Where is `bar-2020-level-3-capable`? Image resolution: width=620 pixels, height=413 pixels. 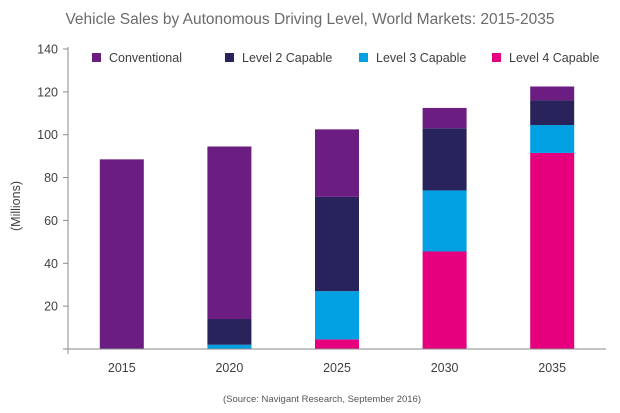
bar-2020-level-3-capable is located at coordinates (229, 346).